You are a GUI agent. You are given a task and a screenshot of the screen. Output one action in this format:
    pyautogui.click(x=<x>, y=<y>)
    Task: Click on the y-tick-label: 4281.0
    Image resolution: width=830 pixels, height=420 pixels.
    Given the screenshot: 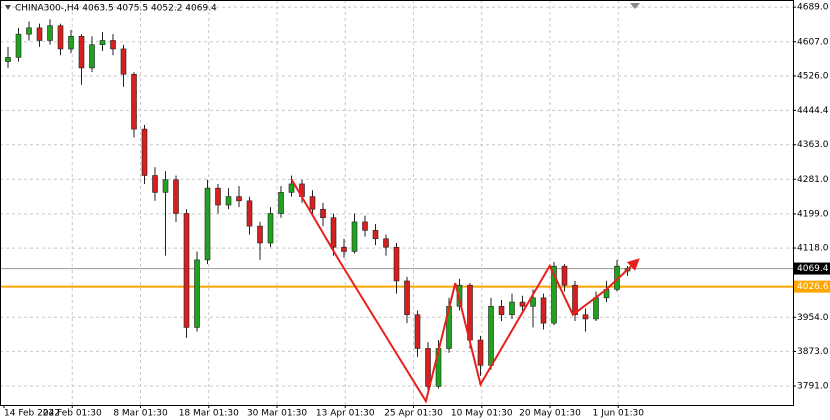 What is the action you would take?
    pyautogui.click(x=813, y=180)
    